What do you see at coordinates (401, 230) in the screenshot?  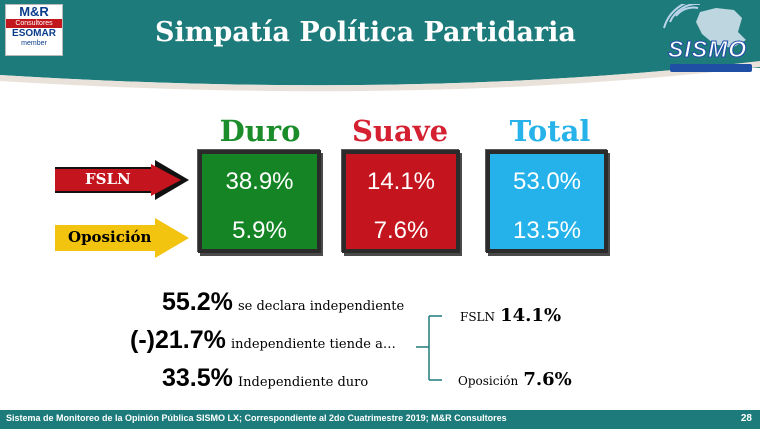 I see `oposicion-suave-value: 7.6%` at bounding box center [401, 230].